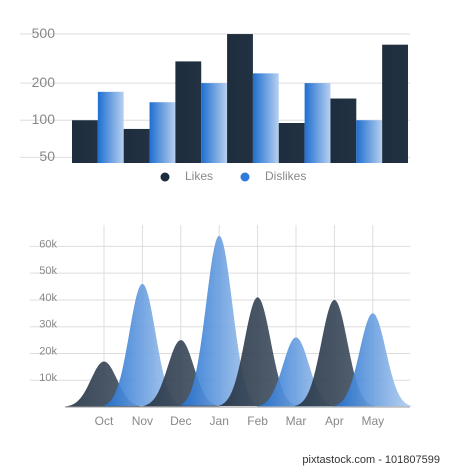 This screenshot has width=450, height=469. What do you see at coordinates (180, 421) in the screenshot?
I see `x-tick-label: Dec` at bounding box center [180, 421].